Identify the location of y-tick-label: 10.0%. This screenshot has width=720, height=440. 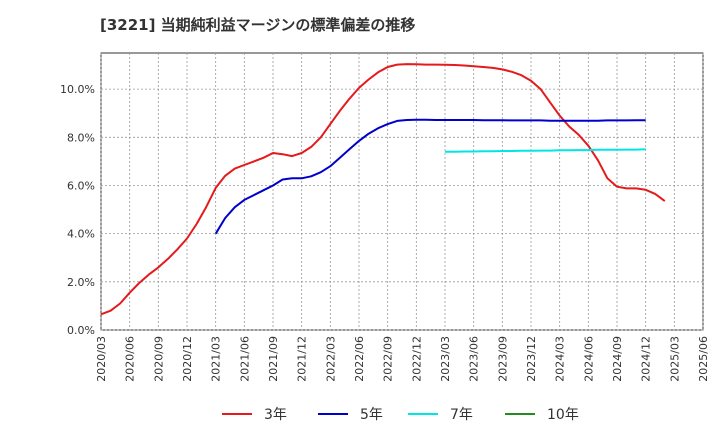
(77, 89).